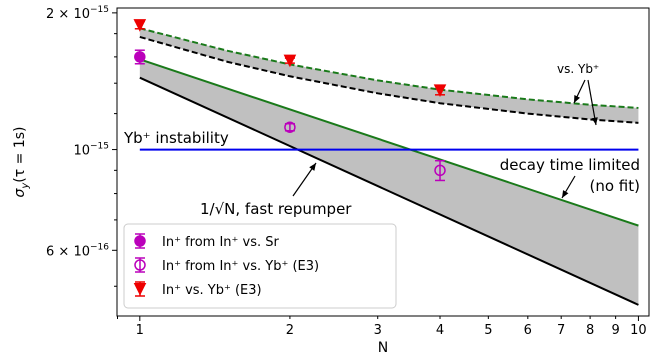 Image resolution: width=667 pixels, height=358 pixels. I want to click on x-tick-label: 4, so click(440, 330).